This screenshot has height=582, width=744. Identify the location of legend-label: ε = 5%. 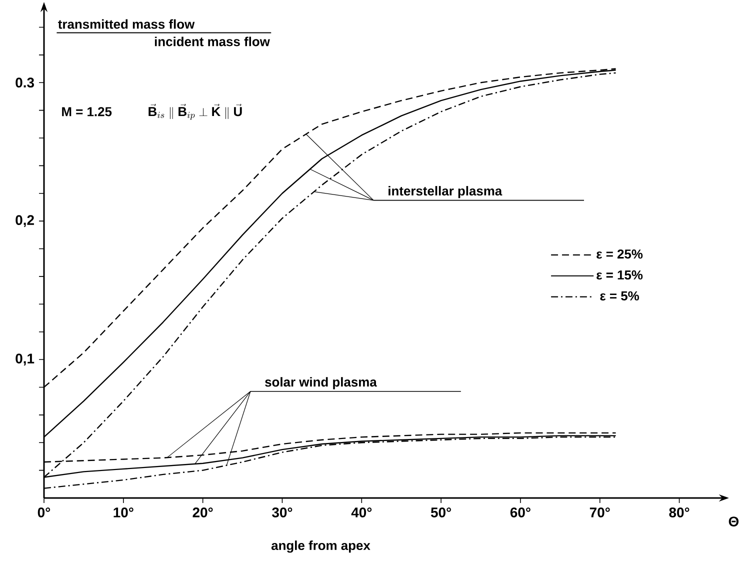
(619, 295).